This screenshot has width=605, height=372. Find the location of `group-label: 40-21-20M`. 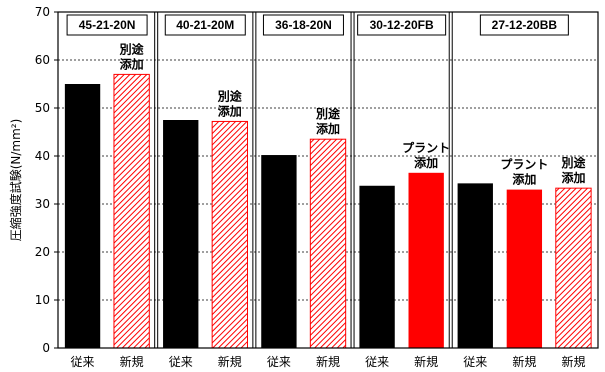

group-label: 40-21-20M is located at coordinates (205, 25).